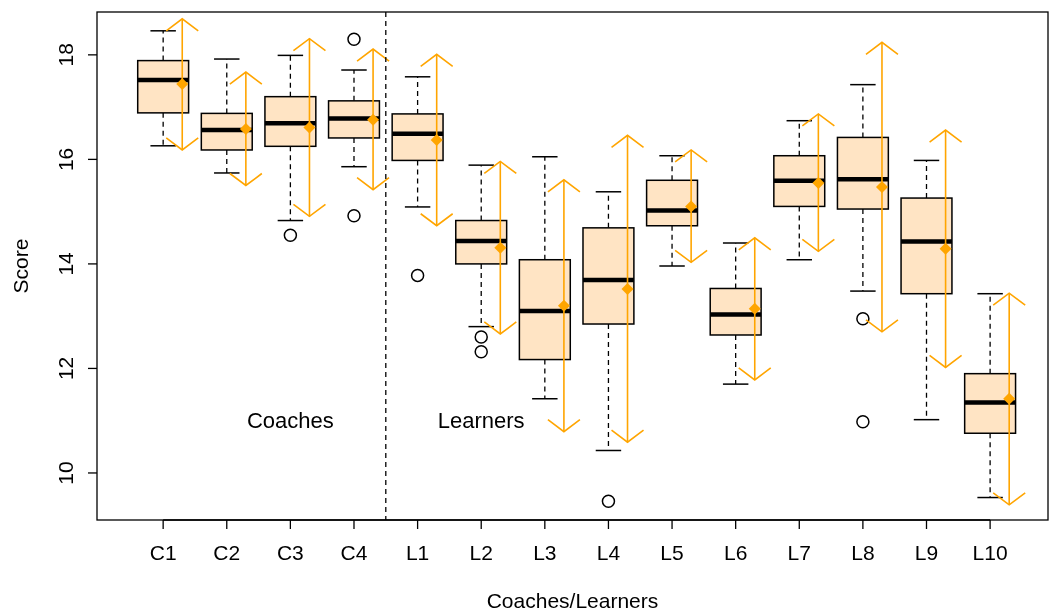 The height and width of the screenshot is (610, 1051). Describe the element at coordinates (417, 552) in the screenshot. I see `x-tick-label: L1` at that location.